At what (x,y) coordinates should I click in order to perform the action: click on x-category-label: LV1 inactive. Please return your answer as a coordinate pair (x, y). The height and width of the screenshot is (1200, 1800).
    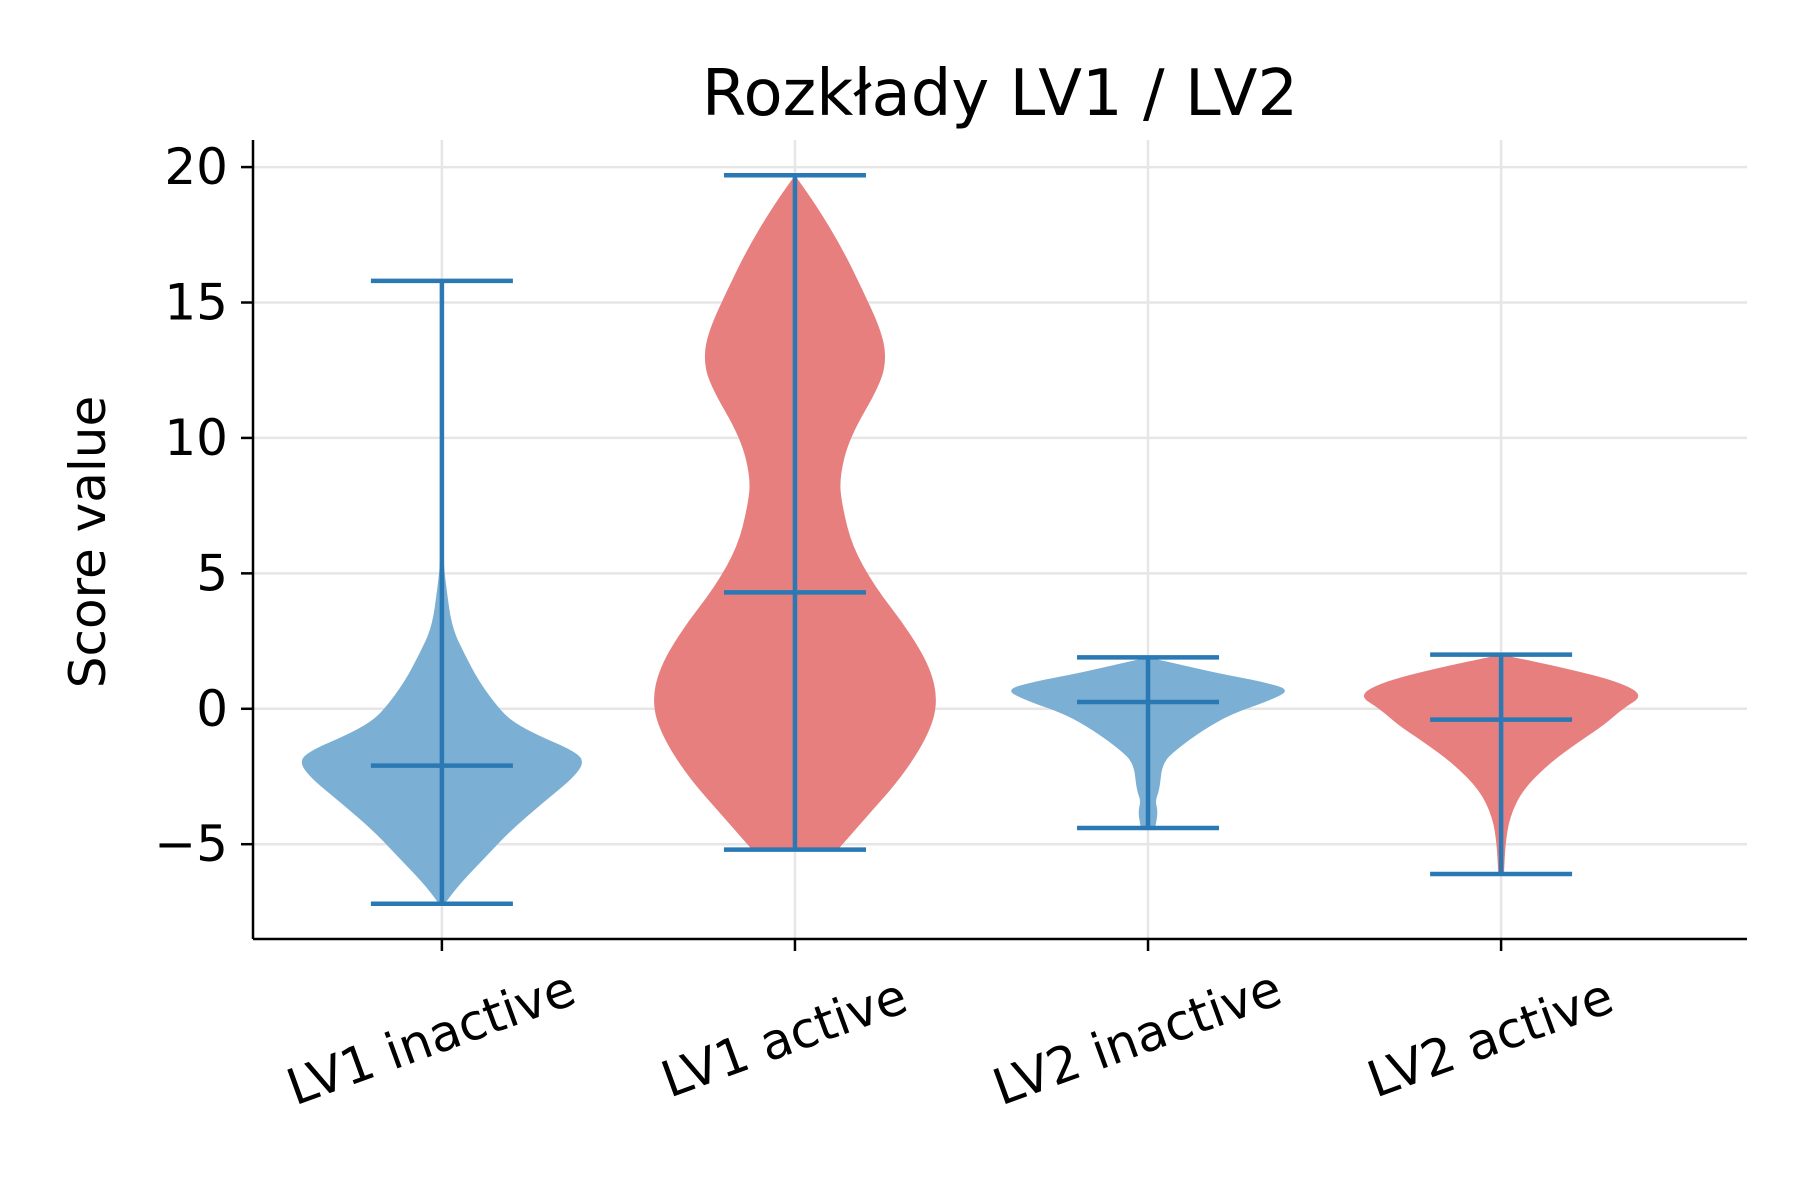
    Looking at the image, I should click on (430, 1038).